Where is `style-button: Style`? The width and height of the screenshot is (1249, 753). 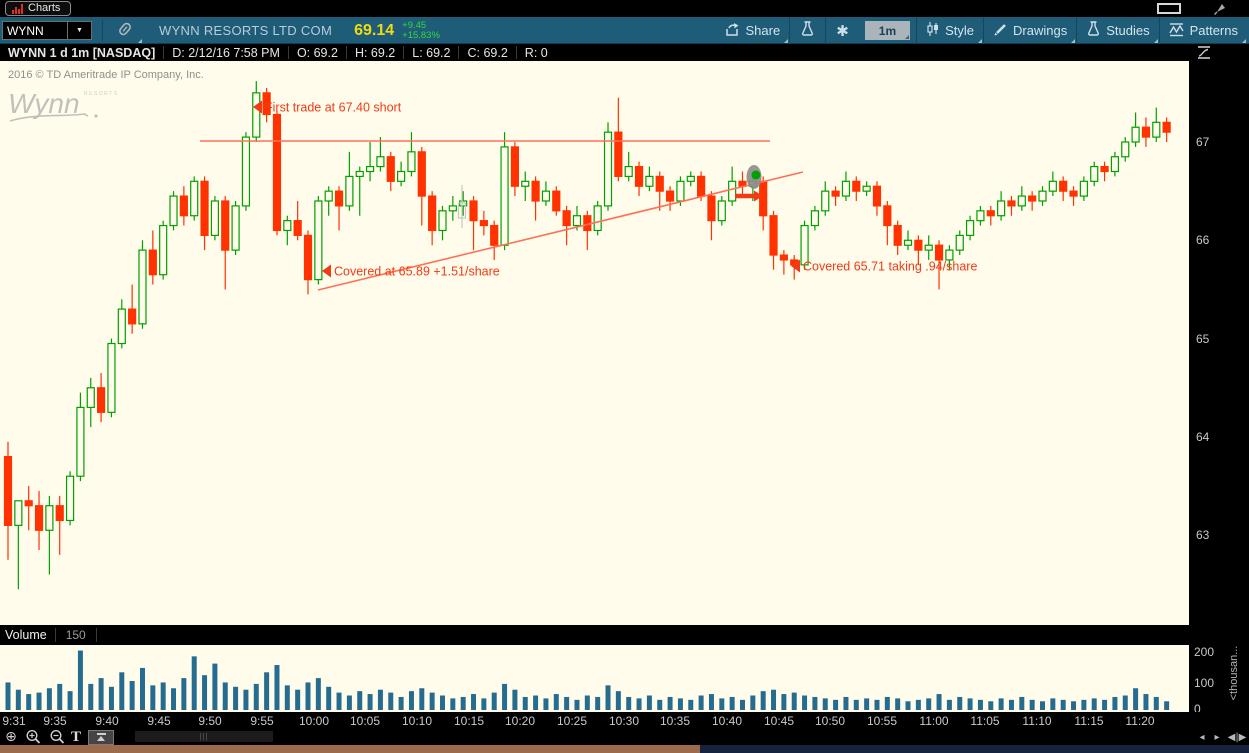 style-button: Style is located at coordinates (949, 30).